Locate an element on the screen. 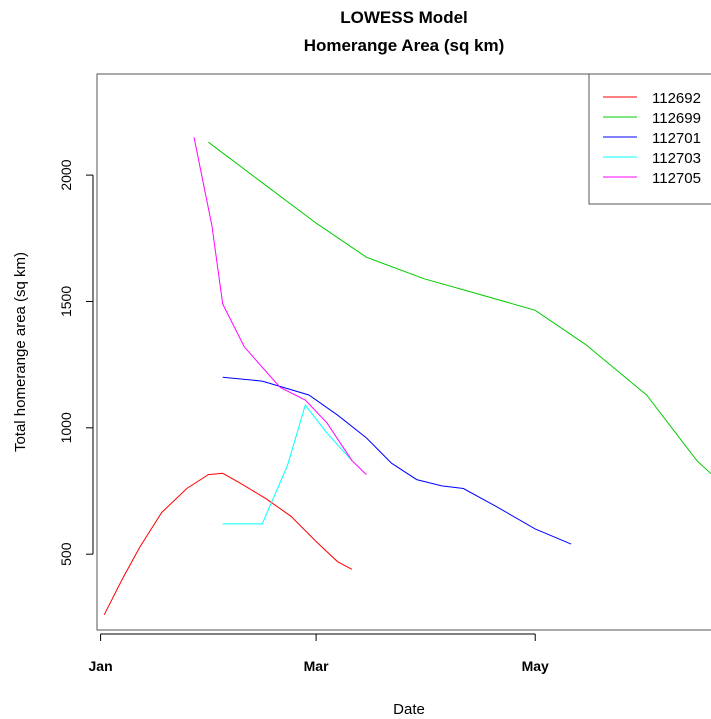 The image size is (711, 719). x-axis: Jan Mar May is located at coordinates (319, 653).